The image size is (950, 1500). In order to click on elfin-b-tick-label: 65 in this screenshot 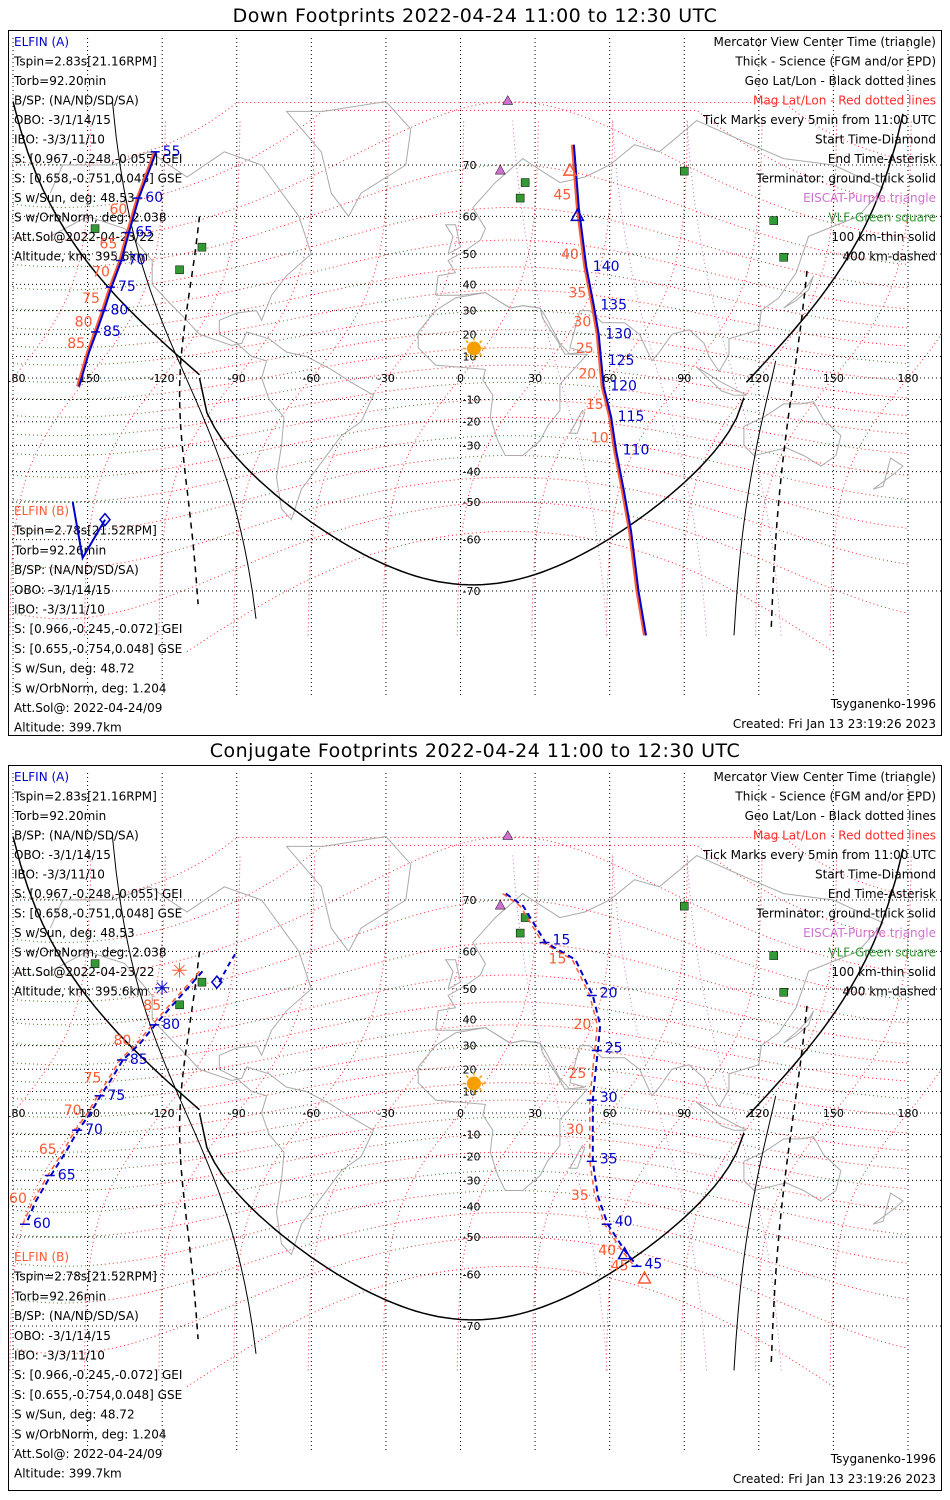, I will do `click(48, 1150)`.